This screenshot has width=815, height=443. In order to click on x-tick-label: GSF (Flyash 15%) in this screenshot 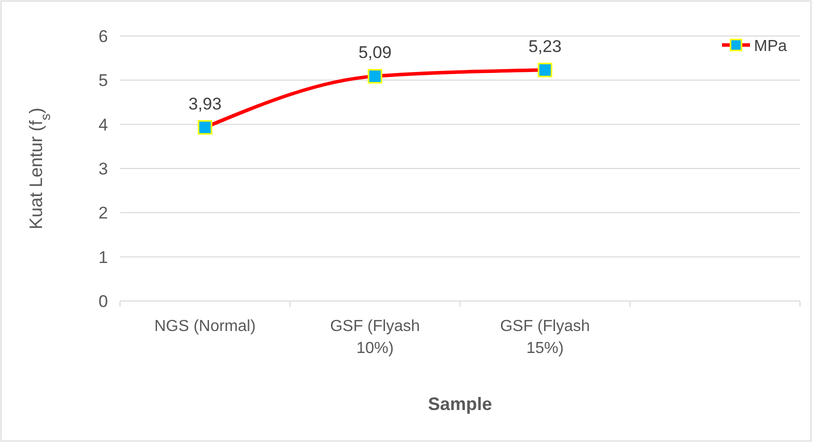, I will do `click(545, 337)`.